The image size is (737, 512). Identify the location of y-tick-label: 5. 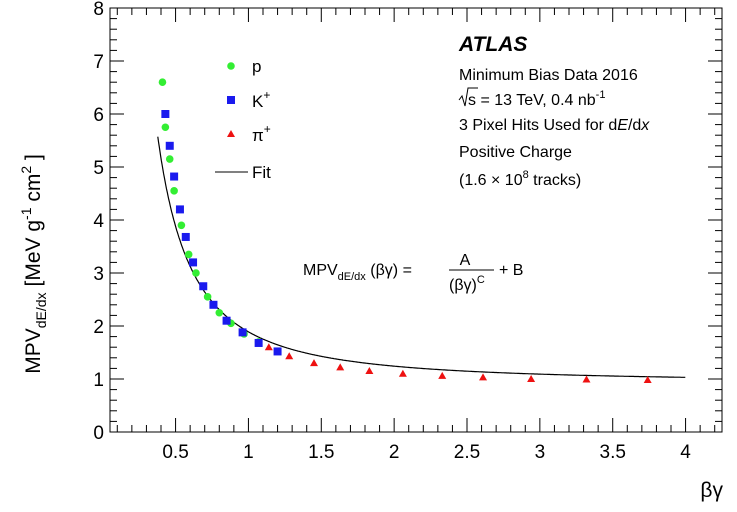
(98, 168).